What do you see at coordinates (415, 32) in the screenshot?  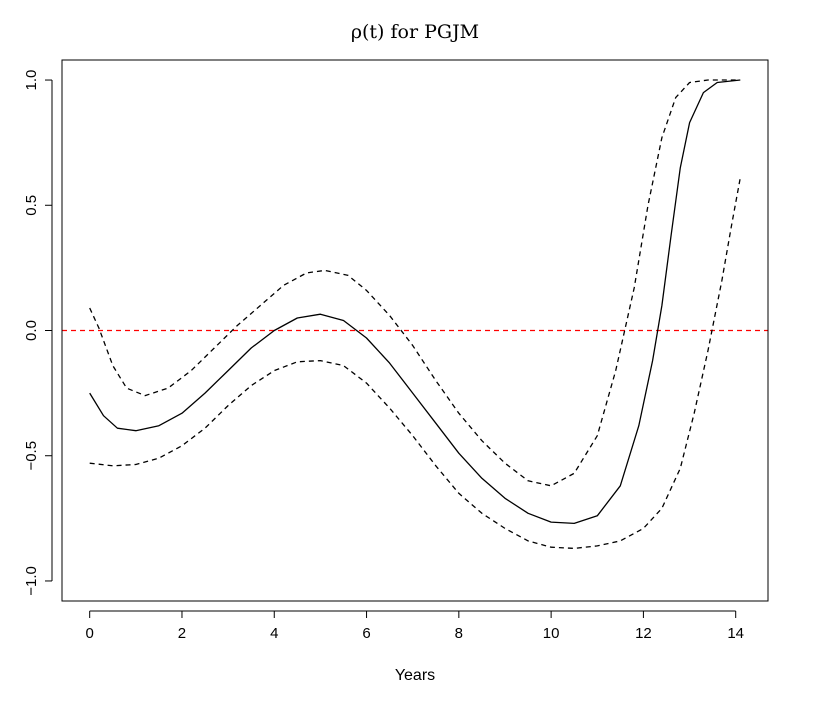 I see `chart-title: ρ(t) for PGJM` at bounding box center [415, 32].